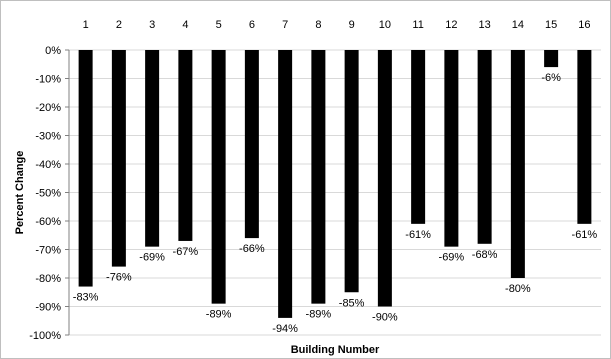 Image resolution: width=611 pixels, height=359 pixels. What do you see at coordinates (45, 336) in the screenshot?
I see `y-tick-label: -100%` at bounding box center [45, 336].